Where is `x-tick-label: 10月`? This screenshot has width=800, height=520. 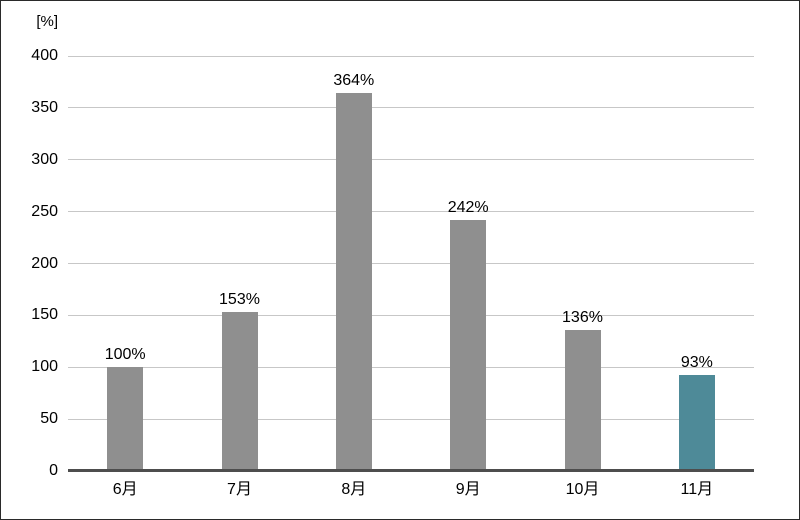 x-tick-label: 10月 is located at coordinates (582, 489).